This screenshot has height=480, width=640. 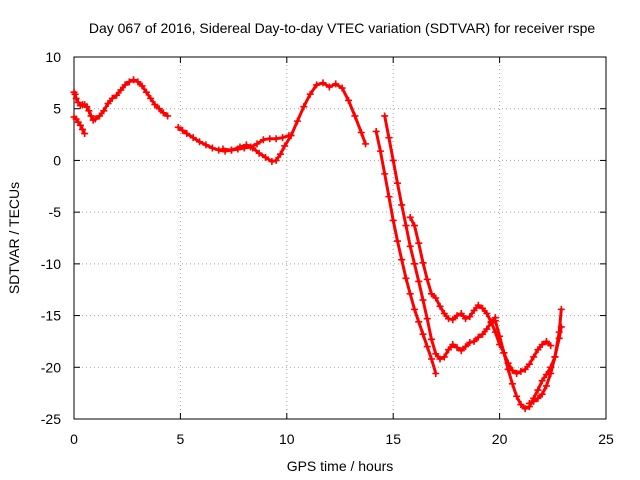 I want to click on y-tick-label: 5, so click(x=57, y=109).